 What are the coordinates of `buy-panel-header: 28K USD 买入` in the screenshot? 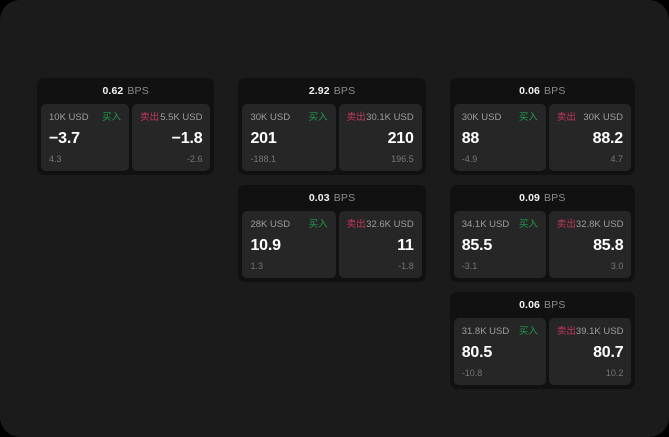 It's located at (288, 224).